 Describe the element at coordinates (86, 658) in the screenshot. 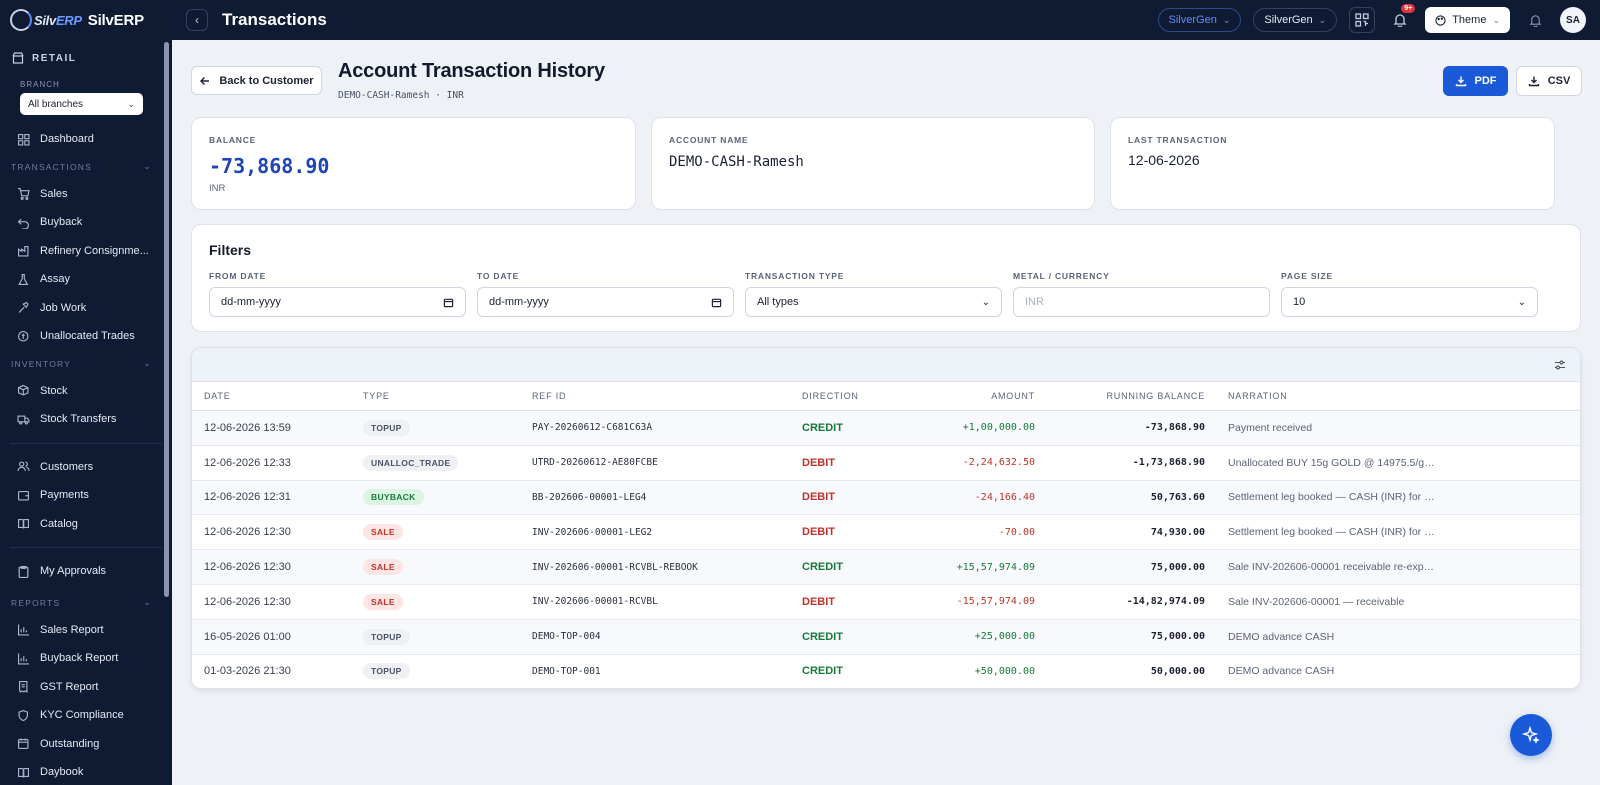

I see `sidebar-item-buyback-report: Buyback Report` at that location.